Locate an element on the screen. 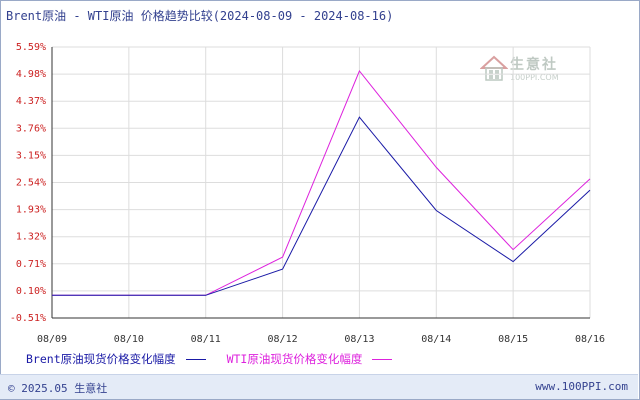 This screenshot has height=400, width=640. y-tick-label: 5.59% is located at coordinates (31, 47).